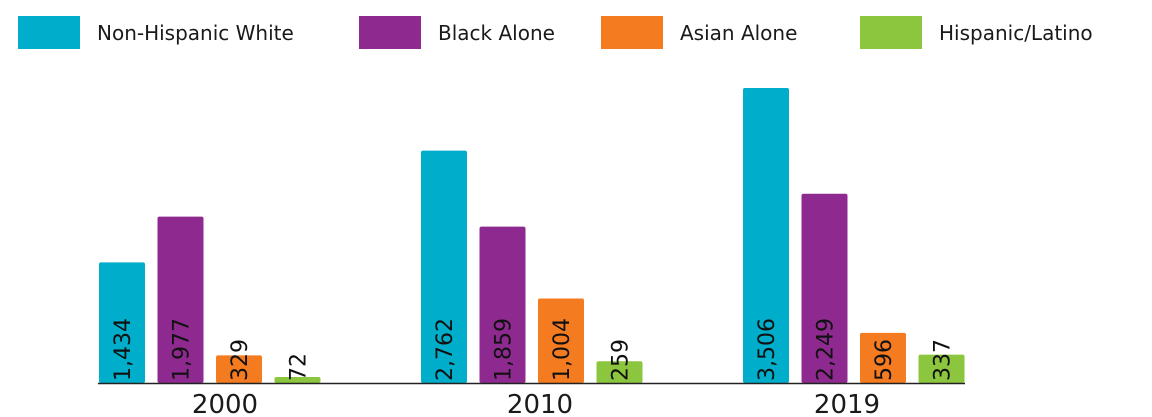 The height and width of the screenshot is (417, 1152). Describe the element at coordinates (943, 360) in the screenshot. I see `data-label-hispanic-latino-2019: 337` at that location.